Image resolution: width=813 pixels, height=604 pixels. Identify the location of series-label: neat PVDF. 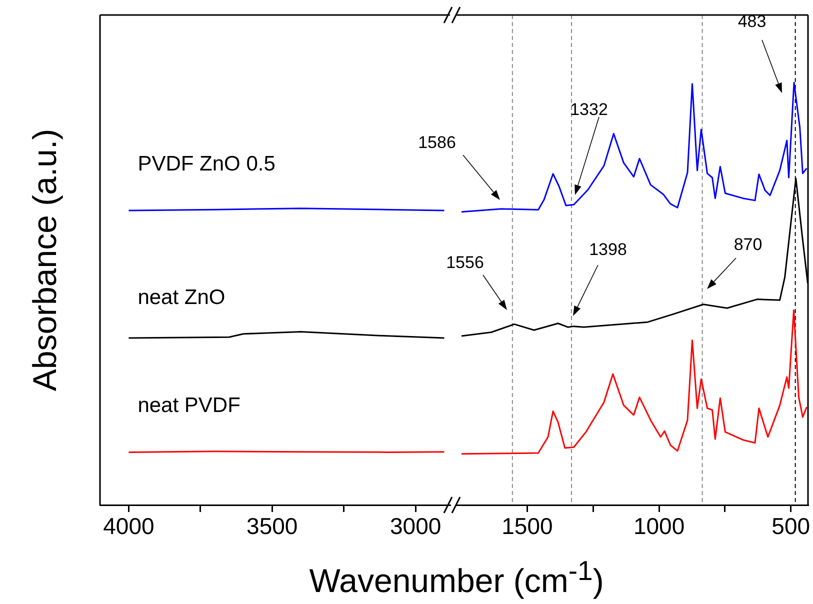
(189, 406).